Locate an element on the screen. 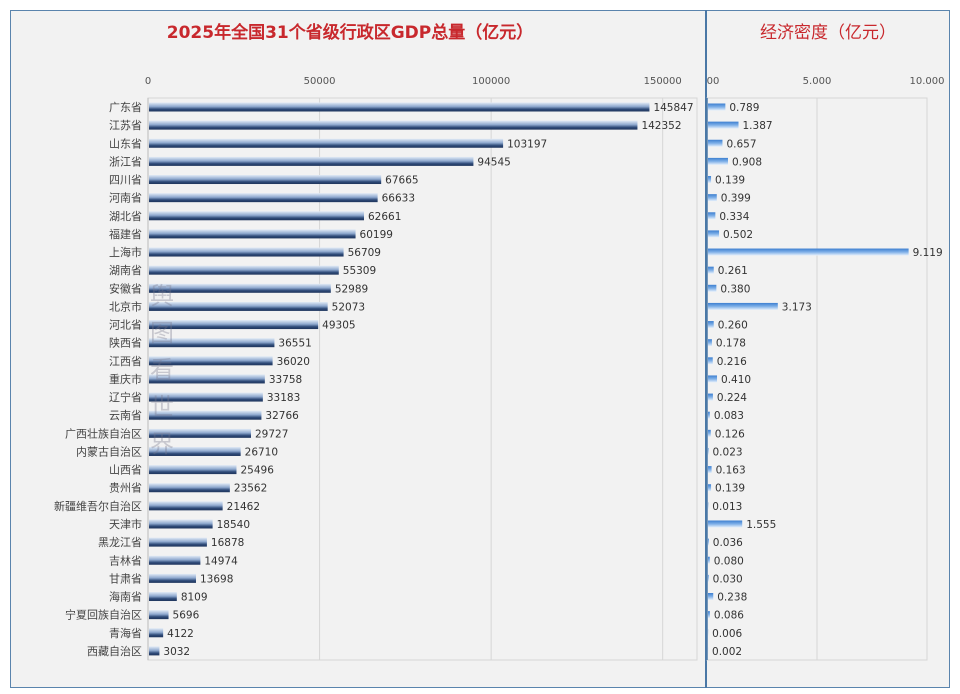 This screenshot has width=960, height=694. x-tick-label: 0 is located at coordinates (148, 81).